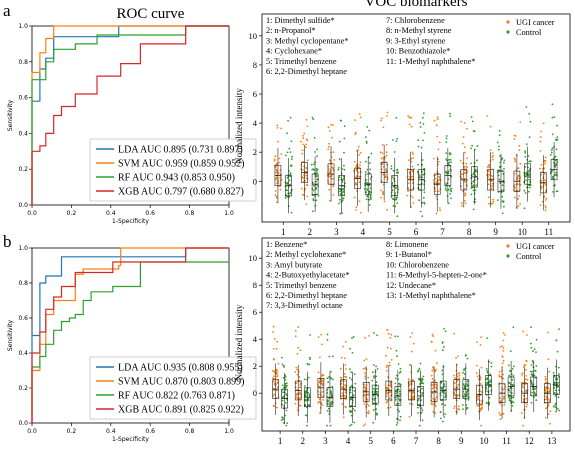 Image resolution: width=575 pixels, height=457 pixels. What do you see at coordinates (253, 258) in the screenshot?
I see `y-tick-label: 10` at bounding box center [253, 258].